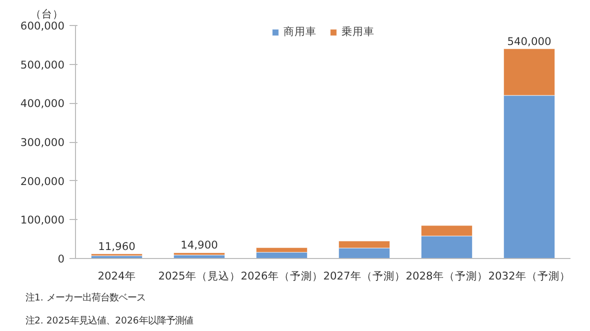 The image size is (590, 331). Describe the element at coordinates (281, 276) in the screenshot. I see `x-tick-label: 2026年（予測）` at that location.